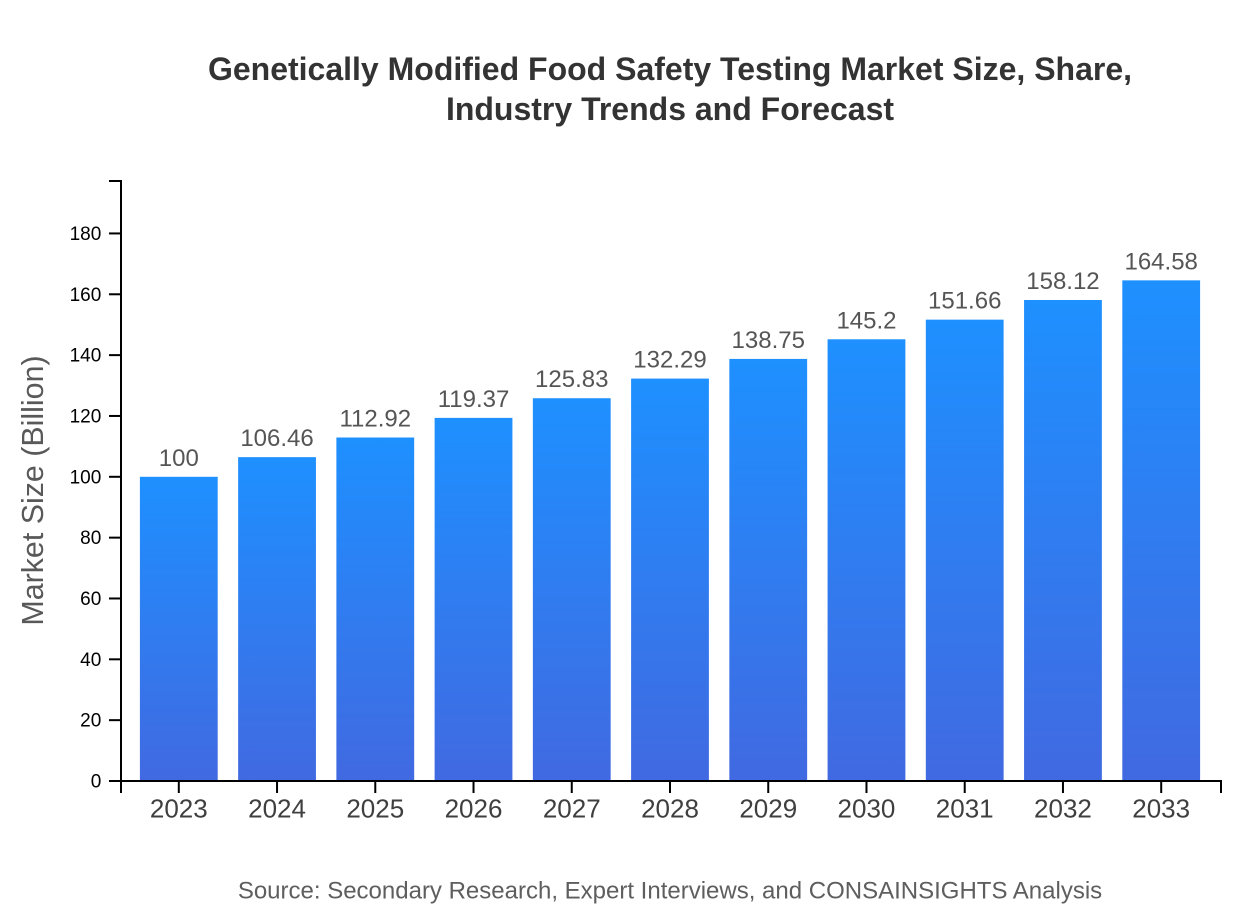 The width and height of the screenshot is (1260, 920). Describe the element at coordinates (768, 340) in the screenshot. I see `svg-text: 138.75` at that location.